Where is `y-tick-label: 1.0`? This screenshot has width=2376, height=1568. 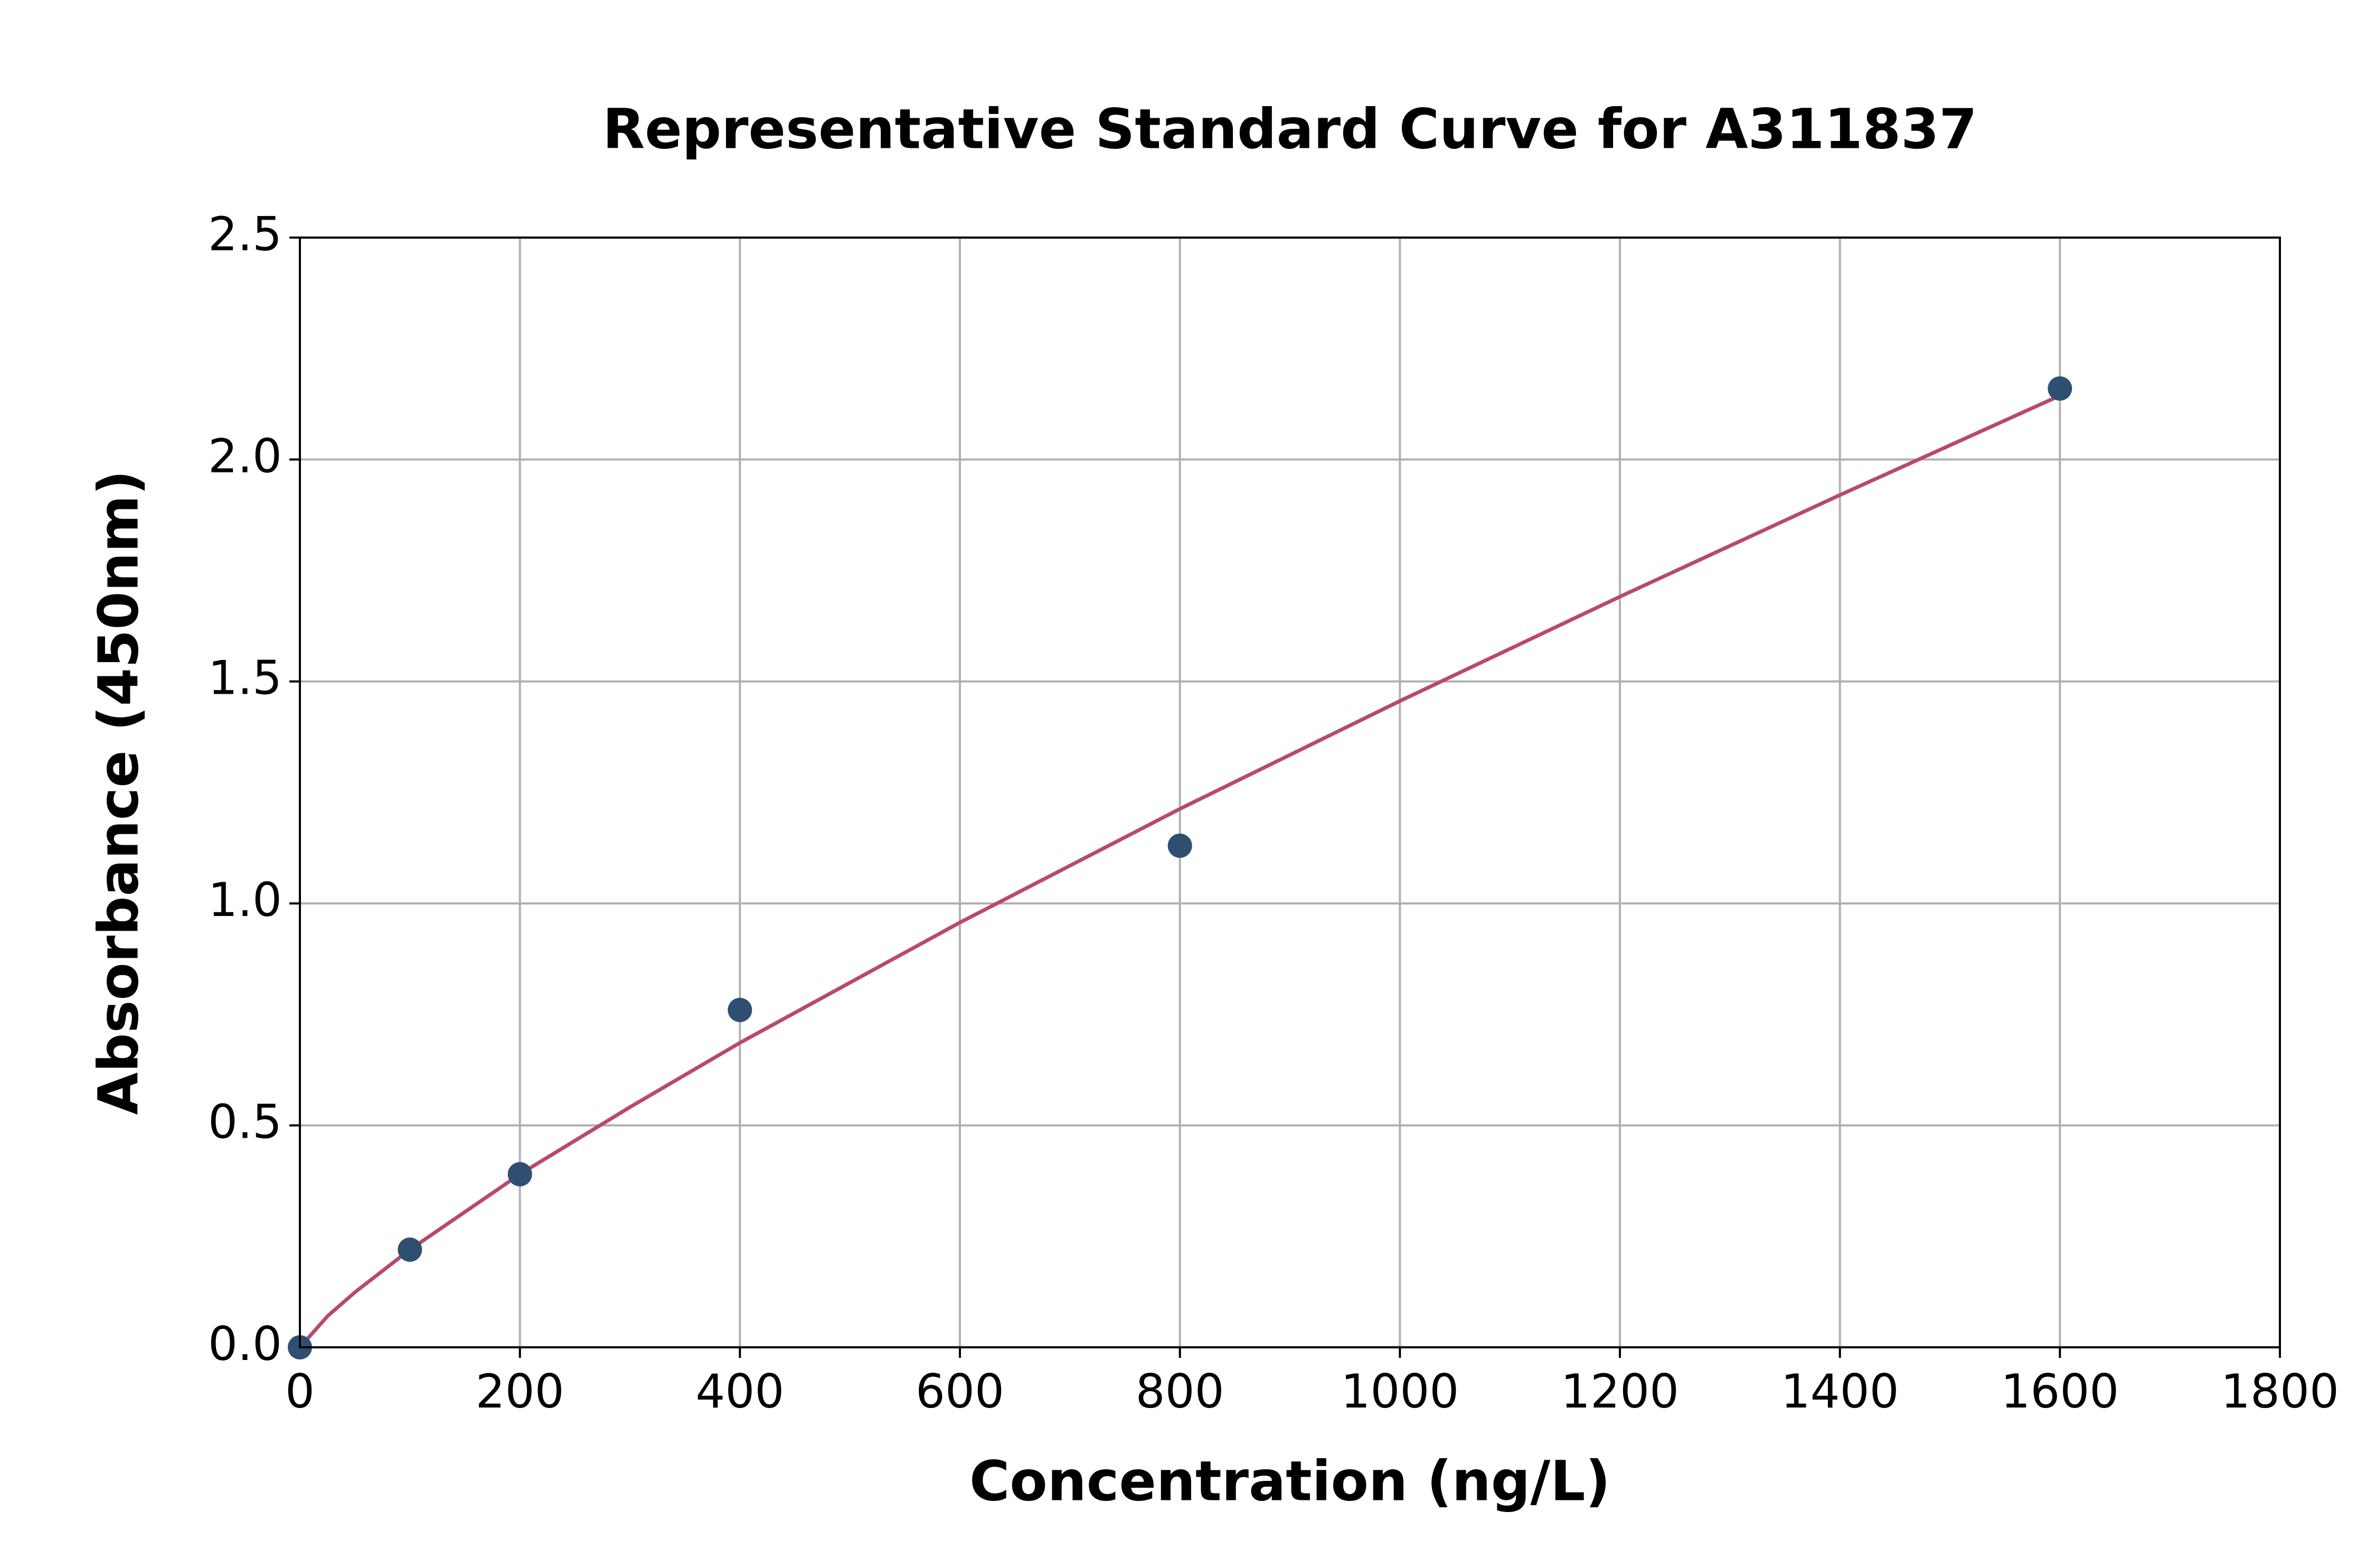
y-tick-label: 1.0 is located at coordinates (245, 900).